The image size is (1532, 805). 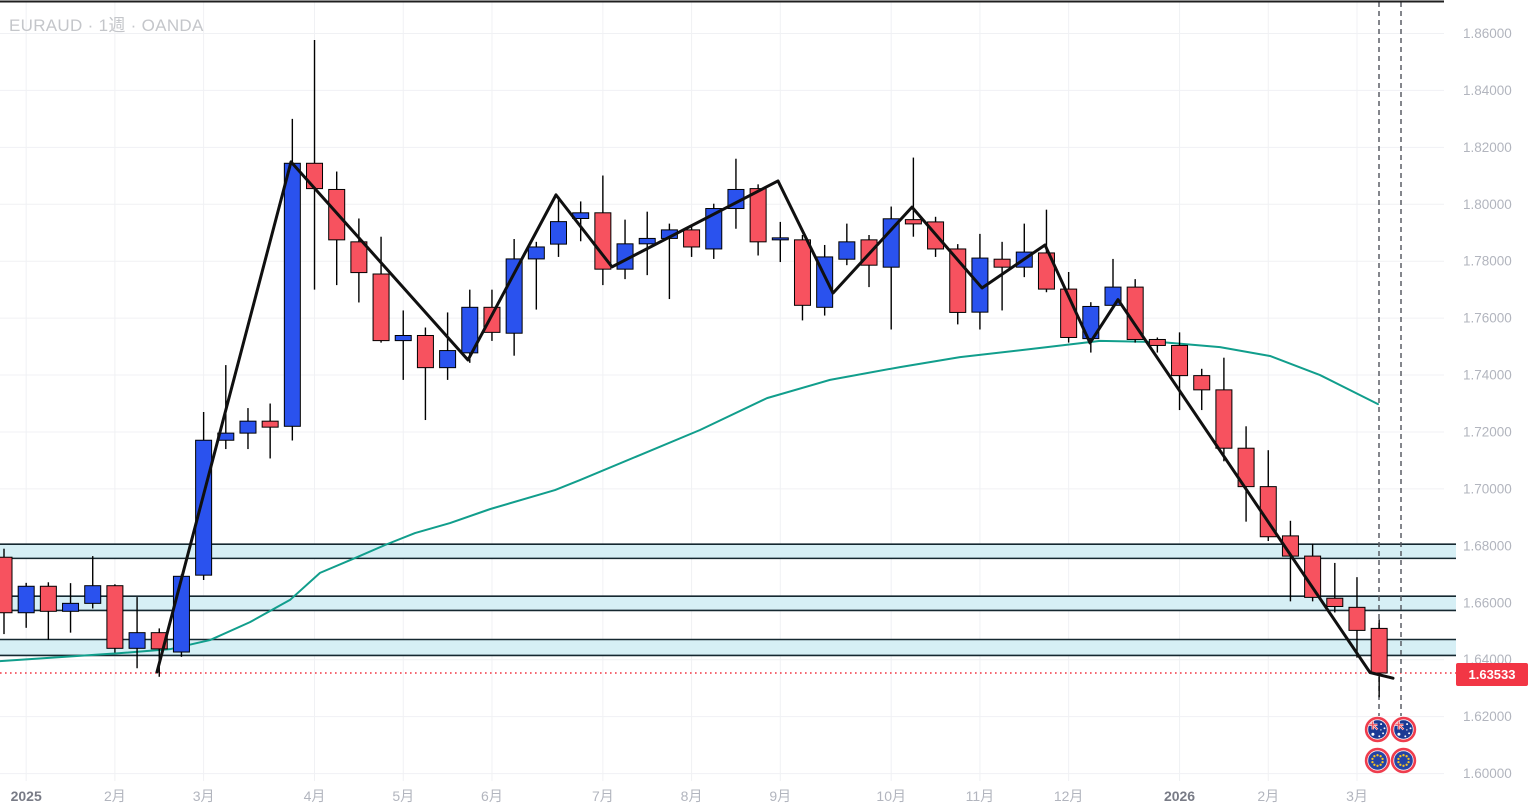 I want to click on australia-flag-icon, so click(x=1403, y=729).